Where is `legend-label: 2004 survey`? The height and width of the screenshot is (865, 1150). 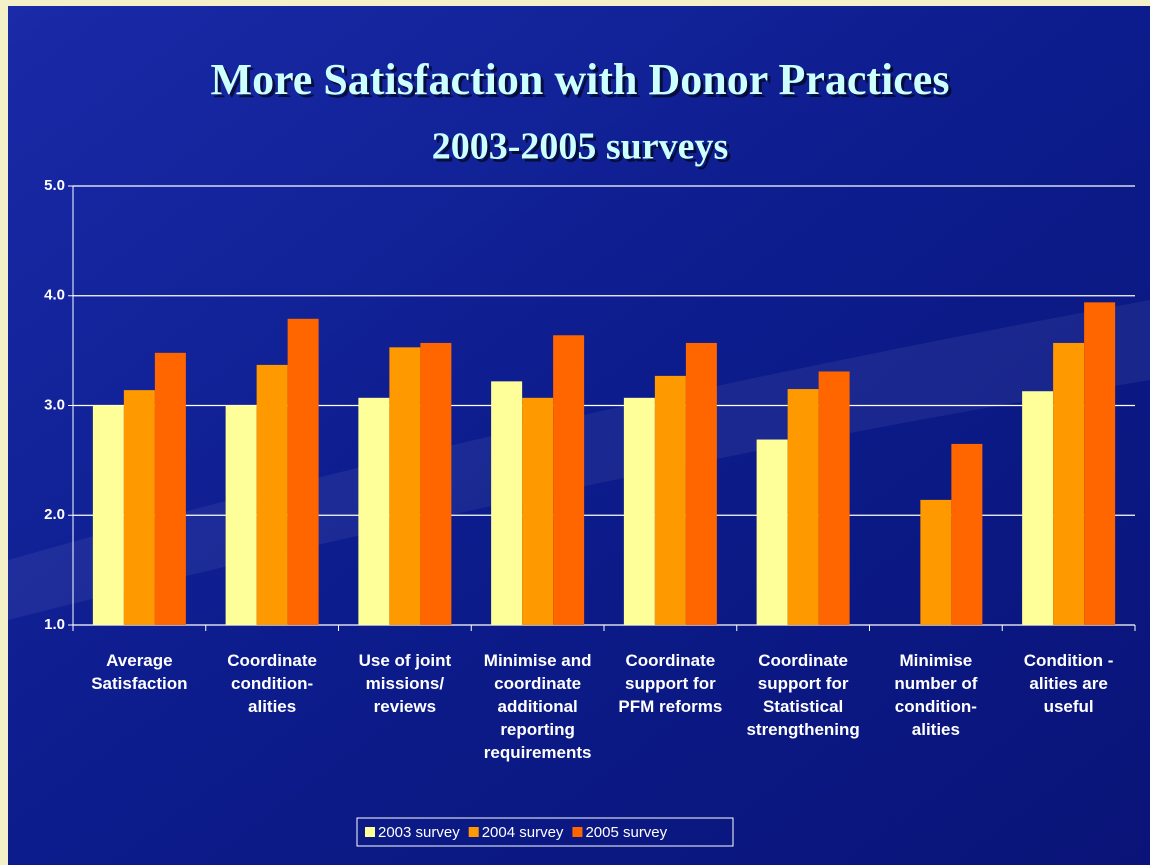 legend-label: 2004 survey is located at coordinates (523, 832).